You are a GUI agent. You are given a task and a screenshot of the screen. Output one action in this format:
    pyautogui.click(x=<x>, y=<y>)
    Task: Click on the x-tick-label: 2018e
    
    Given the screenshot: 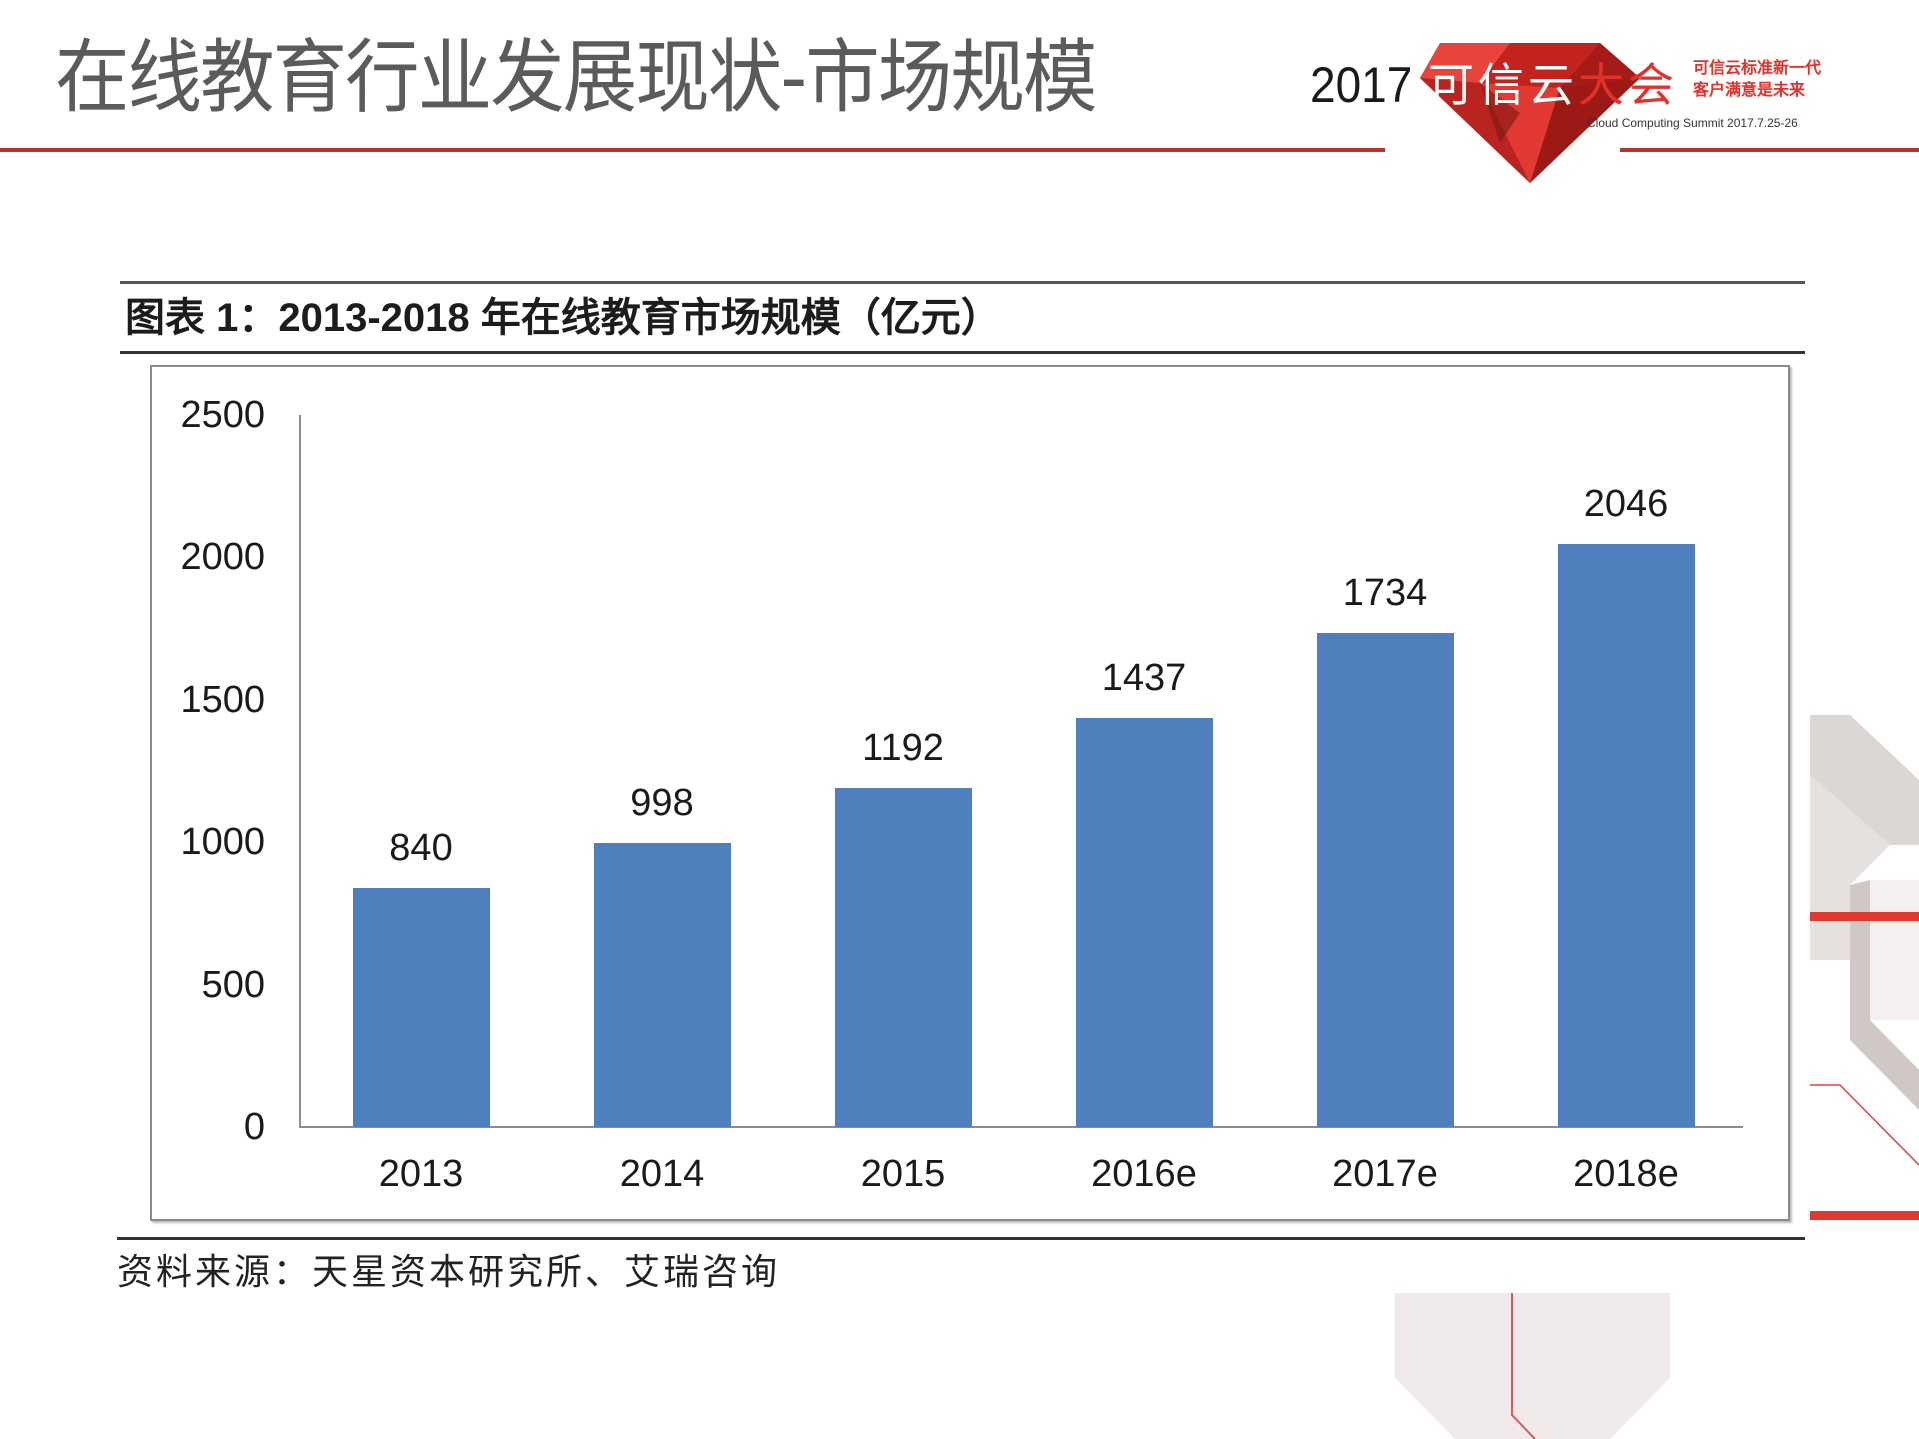 What is the action you would take?
    pyautogui.click(x=1626, y=1174)
    